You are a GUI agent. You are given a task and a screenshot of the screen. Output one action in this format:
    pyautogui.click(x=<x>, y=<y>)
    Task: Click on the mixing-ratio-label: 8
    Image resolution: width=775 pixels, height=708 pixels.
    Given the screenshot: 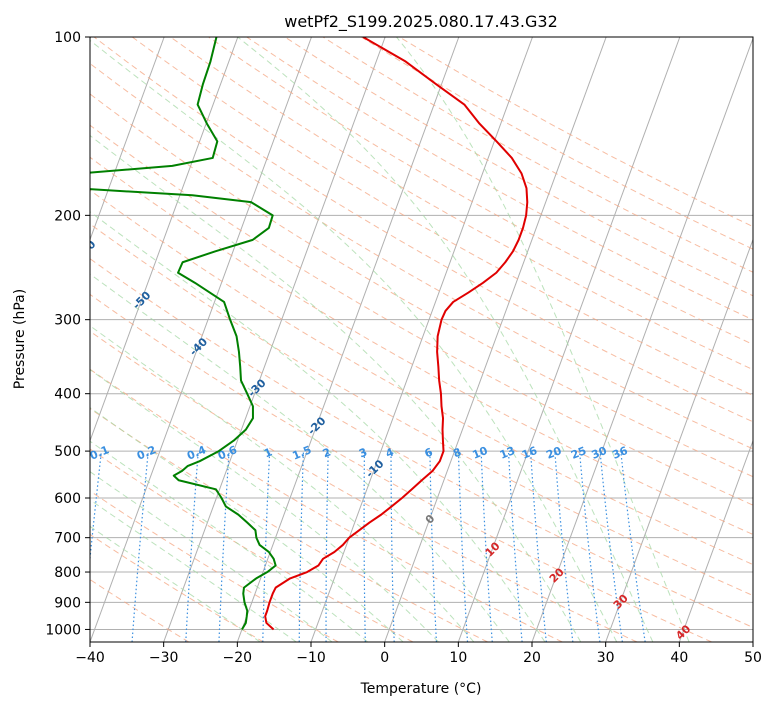 What is the action you would take?
    pyautogui.click(x=457, y=452)
    